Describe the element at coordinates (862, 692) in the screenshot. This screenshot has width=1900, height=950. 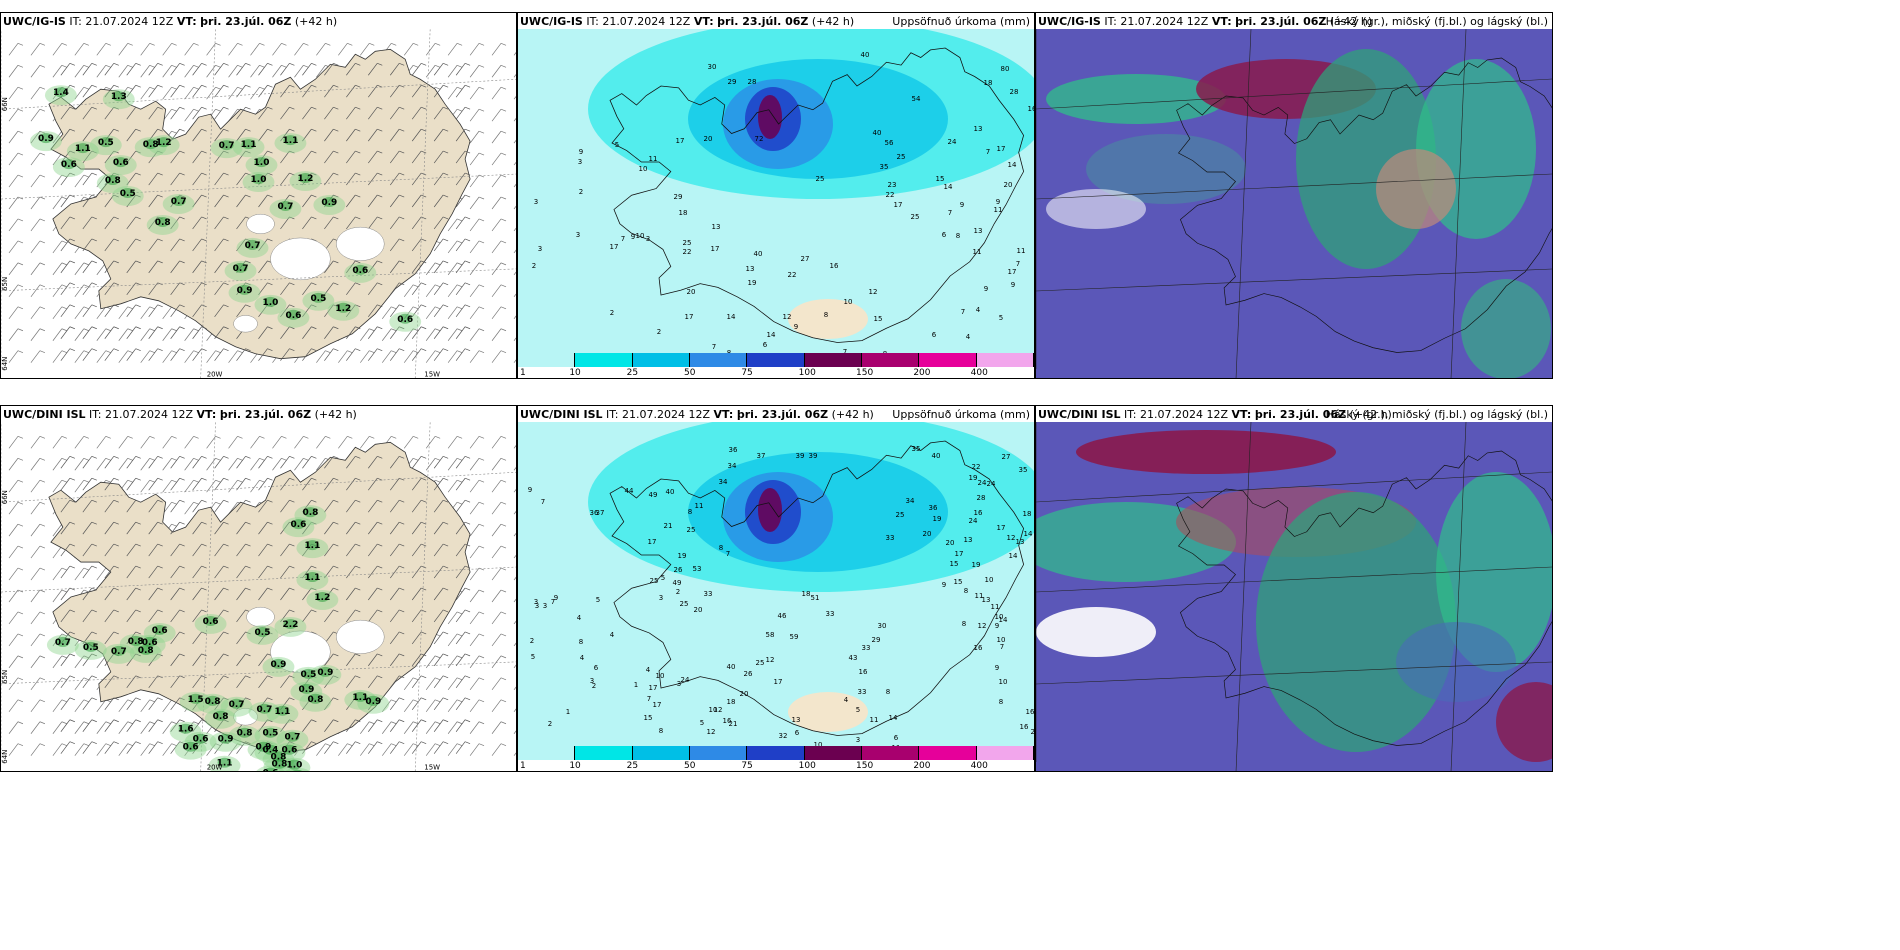
I see `precip-value: 33` at that location.